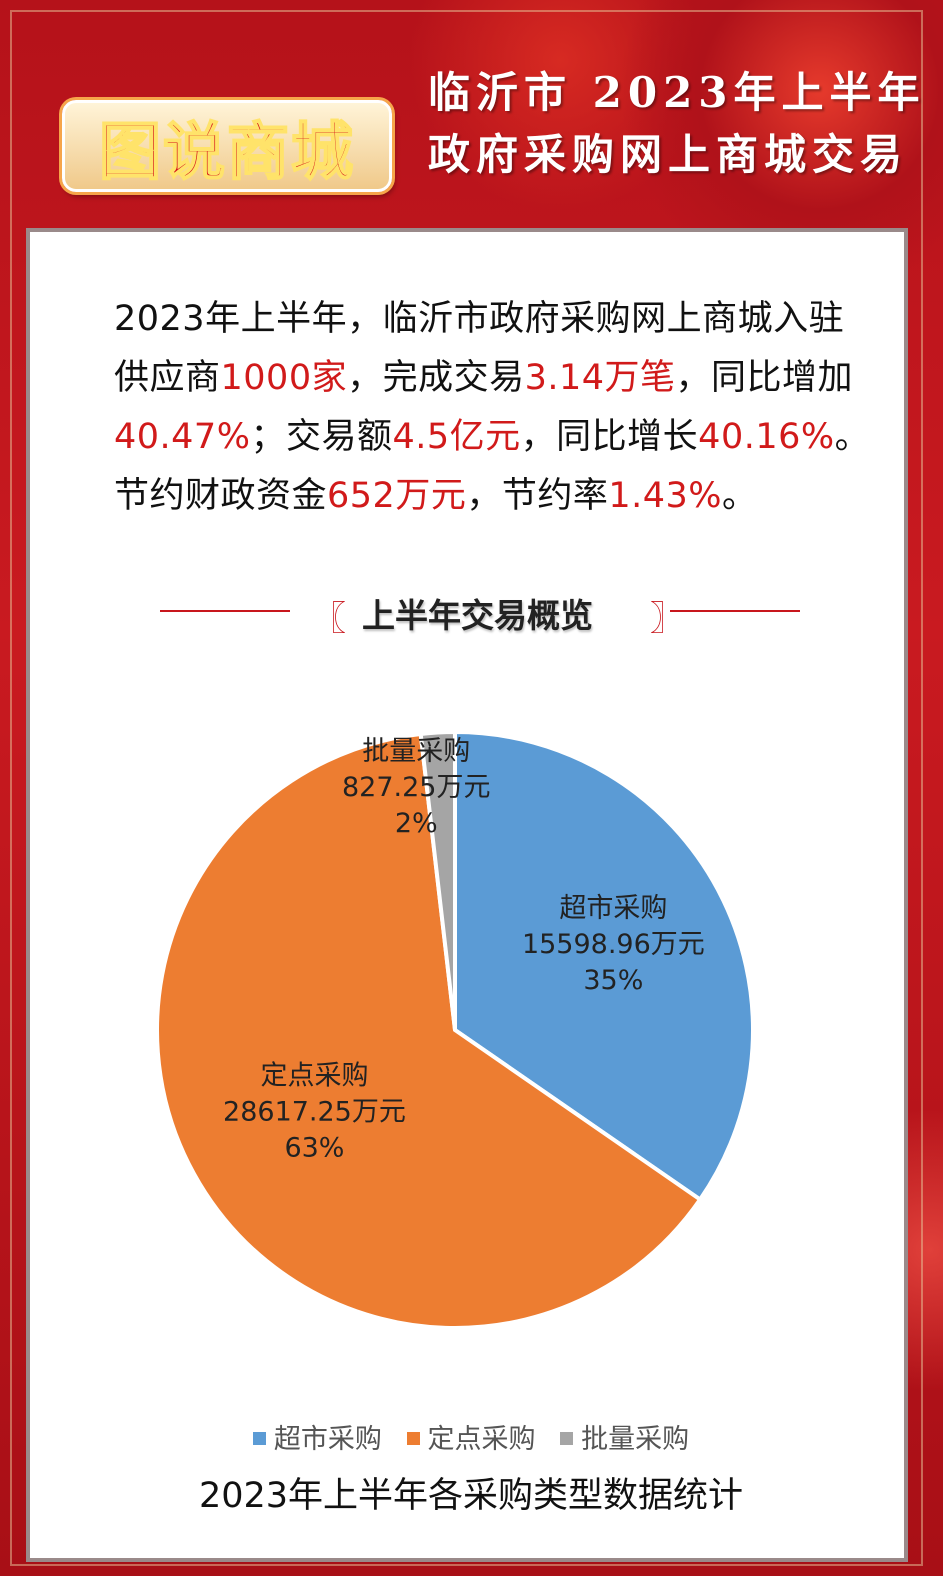  What do you see at coordinates (481, 1439) in the screenshot?
I see `legend-label: 定点采购` at bounding box center [481, 1439].